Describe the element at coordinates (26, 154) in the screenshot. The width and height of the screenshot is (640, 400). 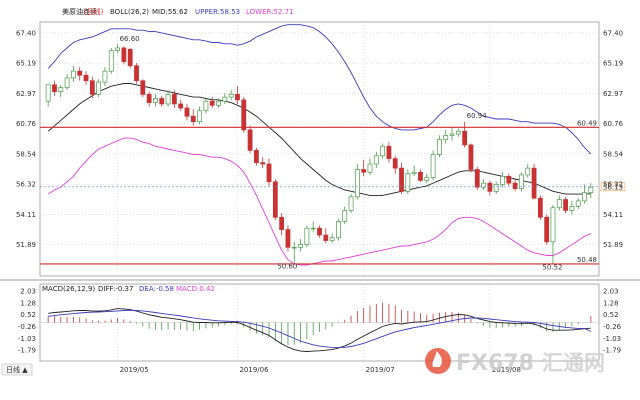
I see `y-tick-left: 58.54` at that location.